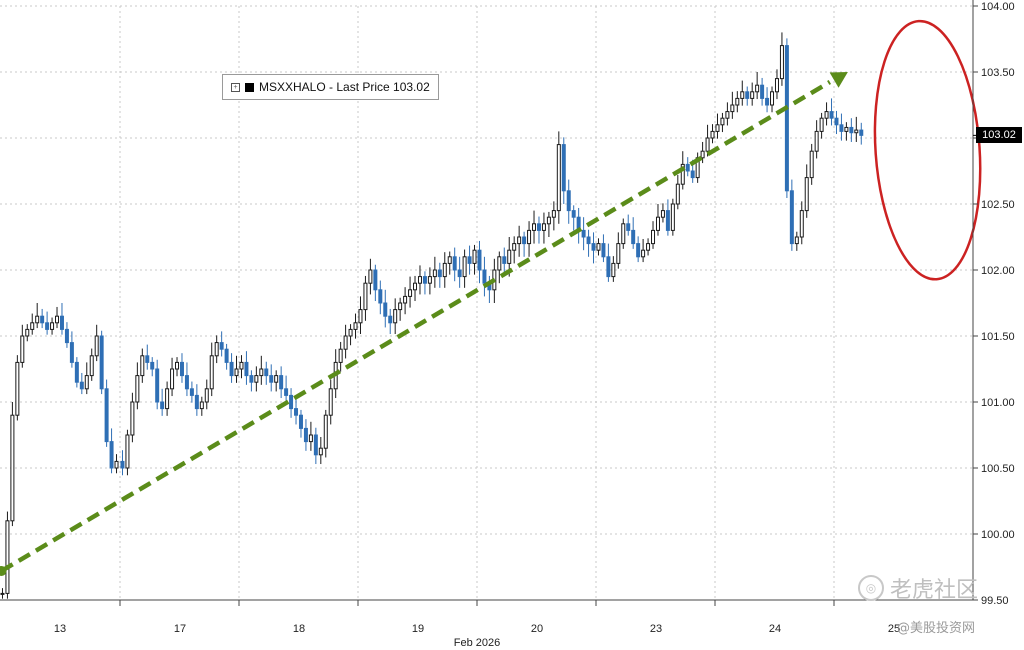 The width and height of the screenshot is (1024, 650). I want to click on y-tick-label: 100.00, so click(998, 535).